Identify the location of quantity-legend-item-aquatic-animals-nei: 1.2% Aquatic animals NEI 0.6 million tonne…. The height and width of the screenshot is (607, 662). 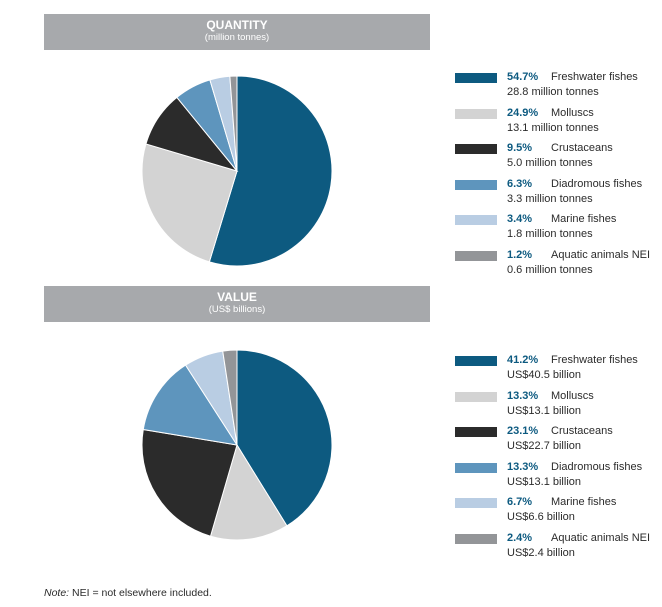
(555, 263).